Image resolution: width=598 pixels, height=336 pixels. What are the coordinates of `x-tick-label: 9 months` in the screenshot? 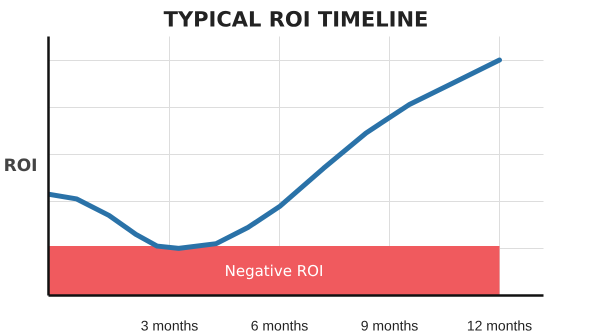 It's located at (389, 326).